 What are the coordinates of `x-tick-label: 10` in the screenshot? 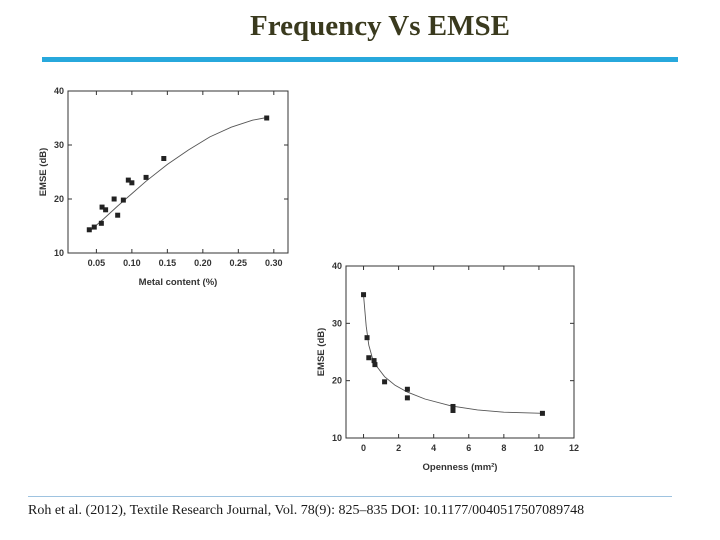 It's located at (539, 448).